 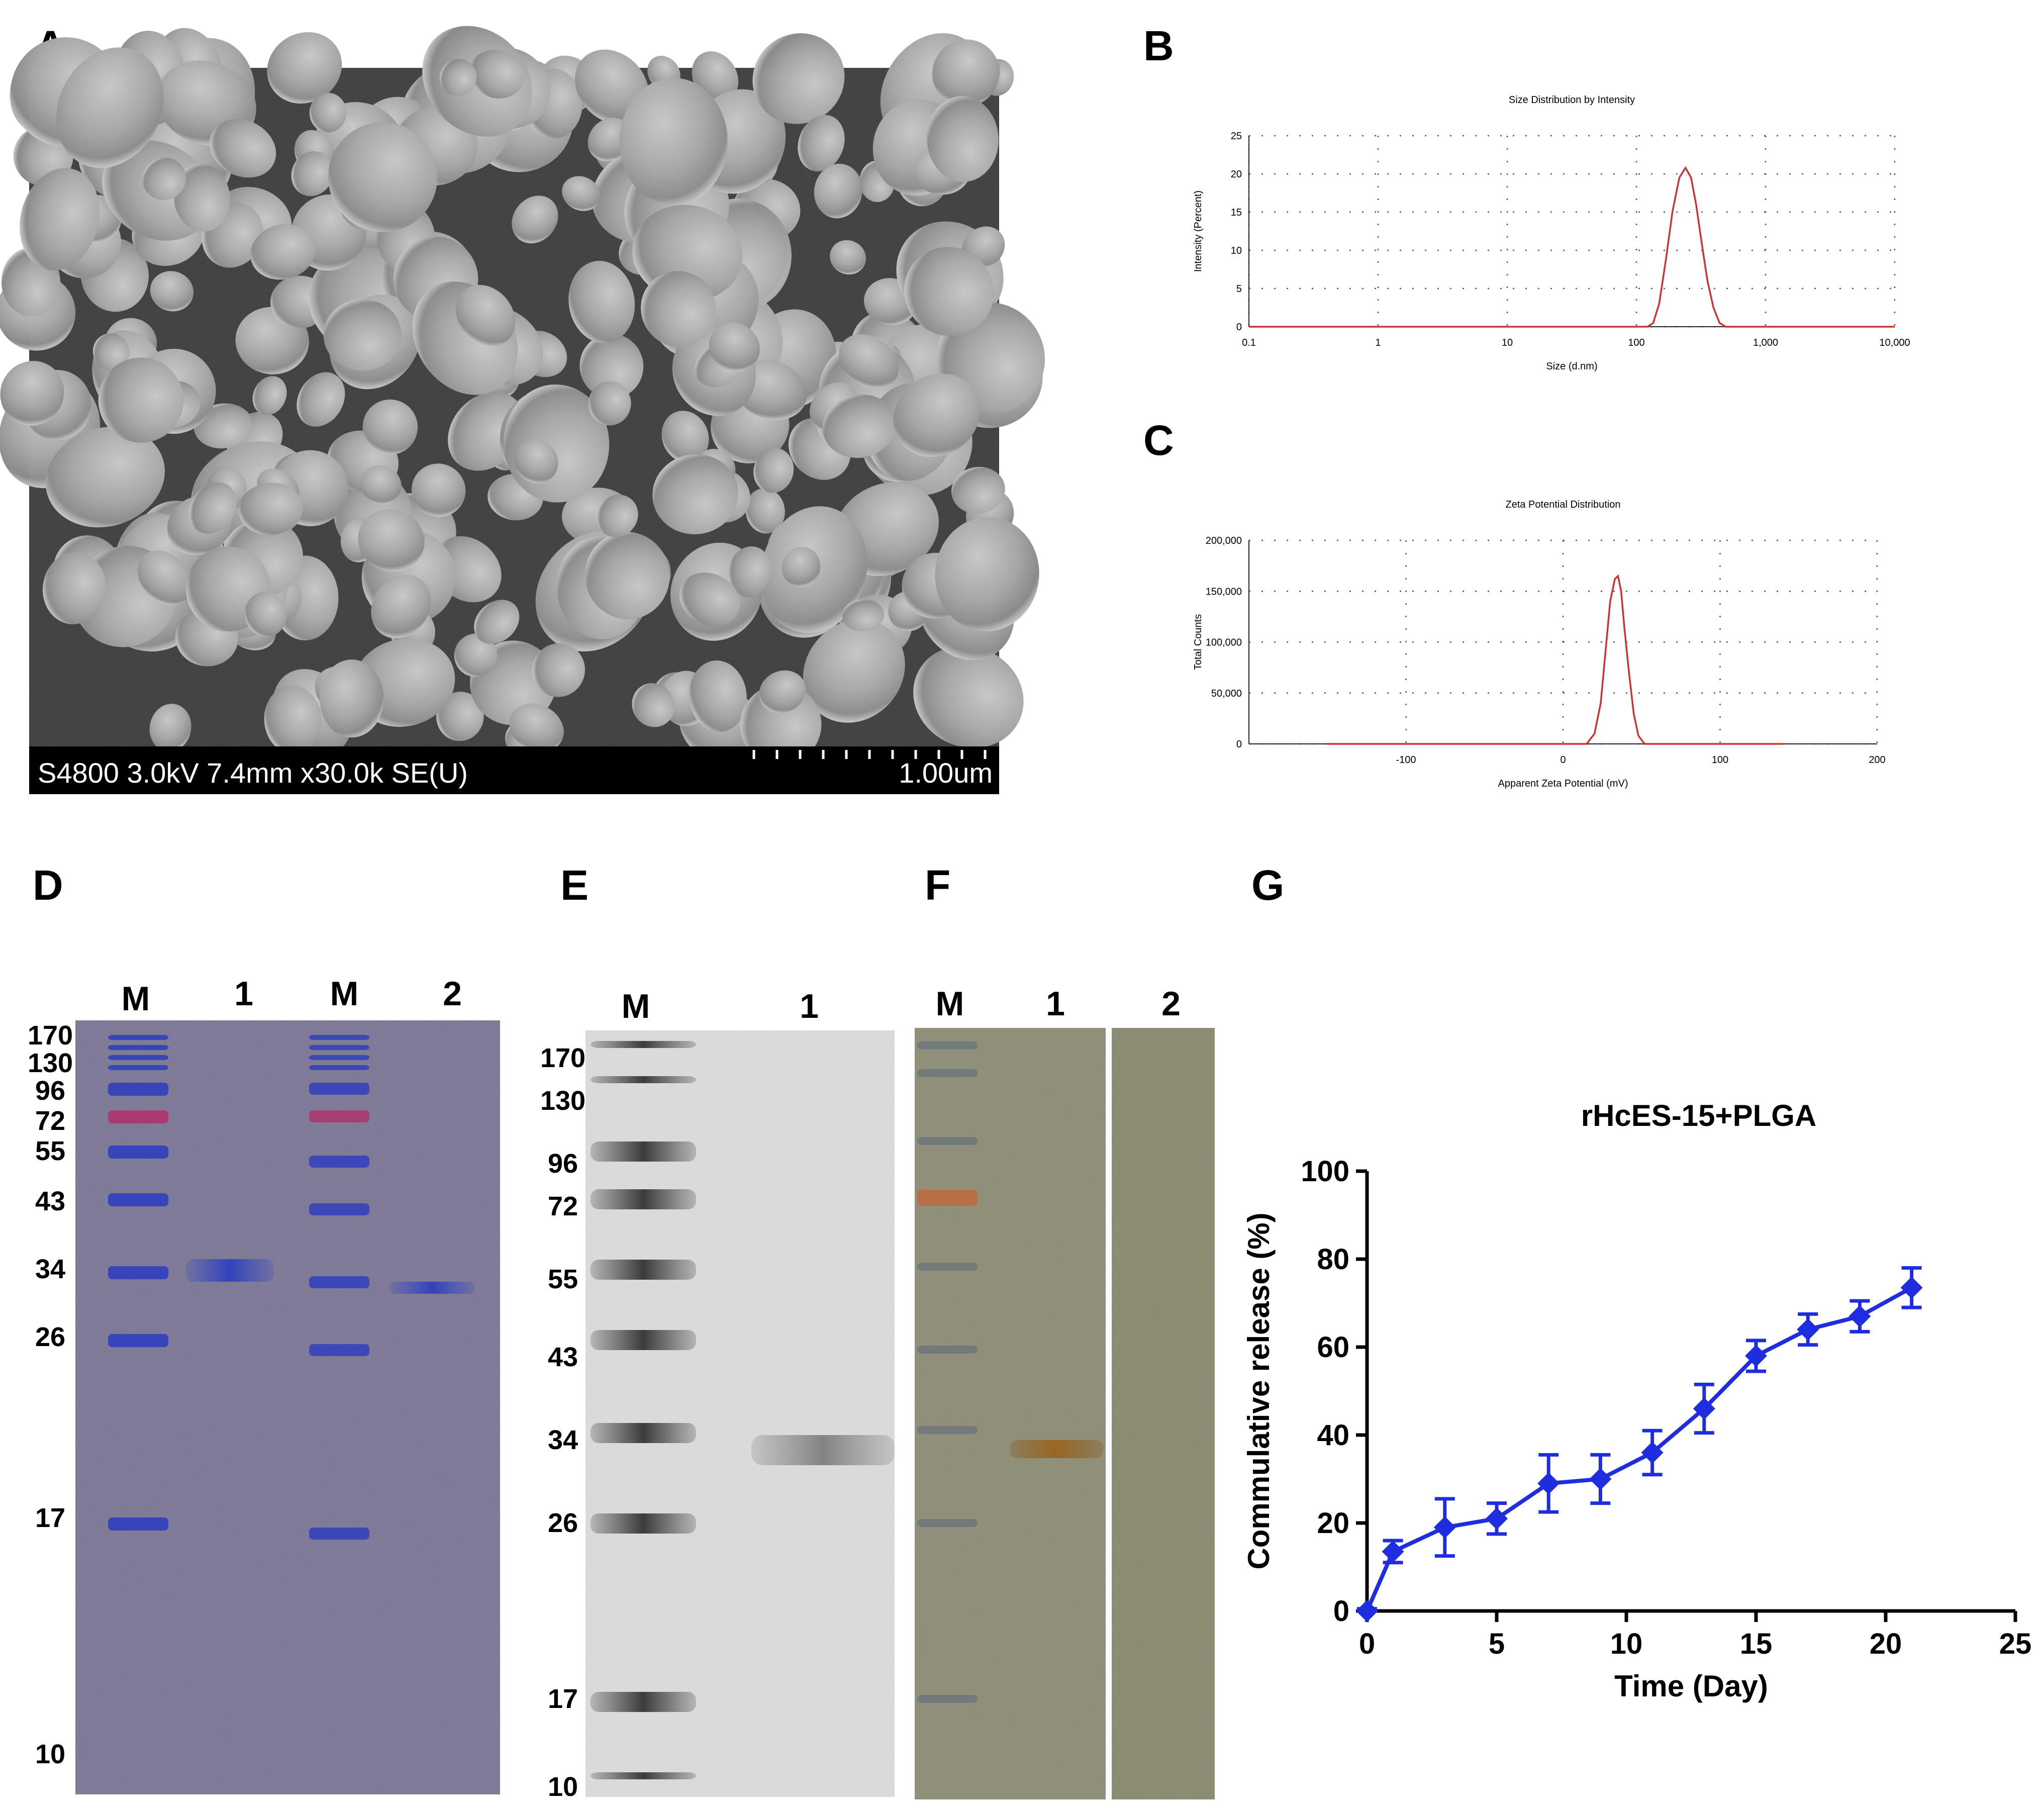 What do you see at coordinates (1563, 504) in the screenshot?
I see `chart-title: Zeta Potential Distribution` at bounding box center [1563, 504].